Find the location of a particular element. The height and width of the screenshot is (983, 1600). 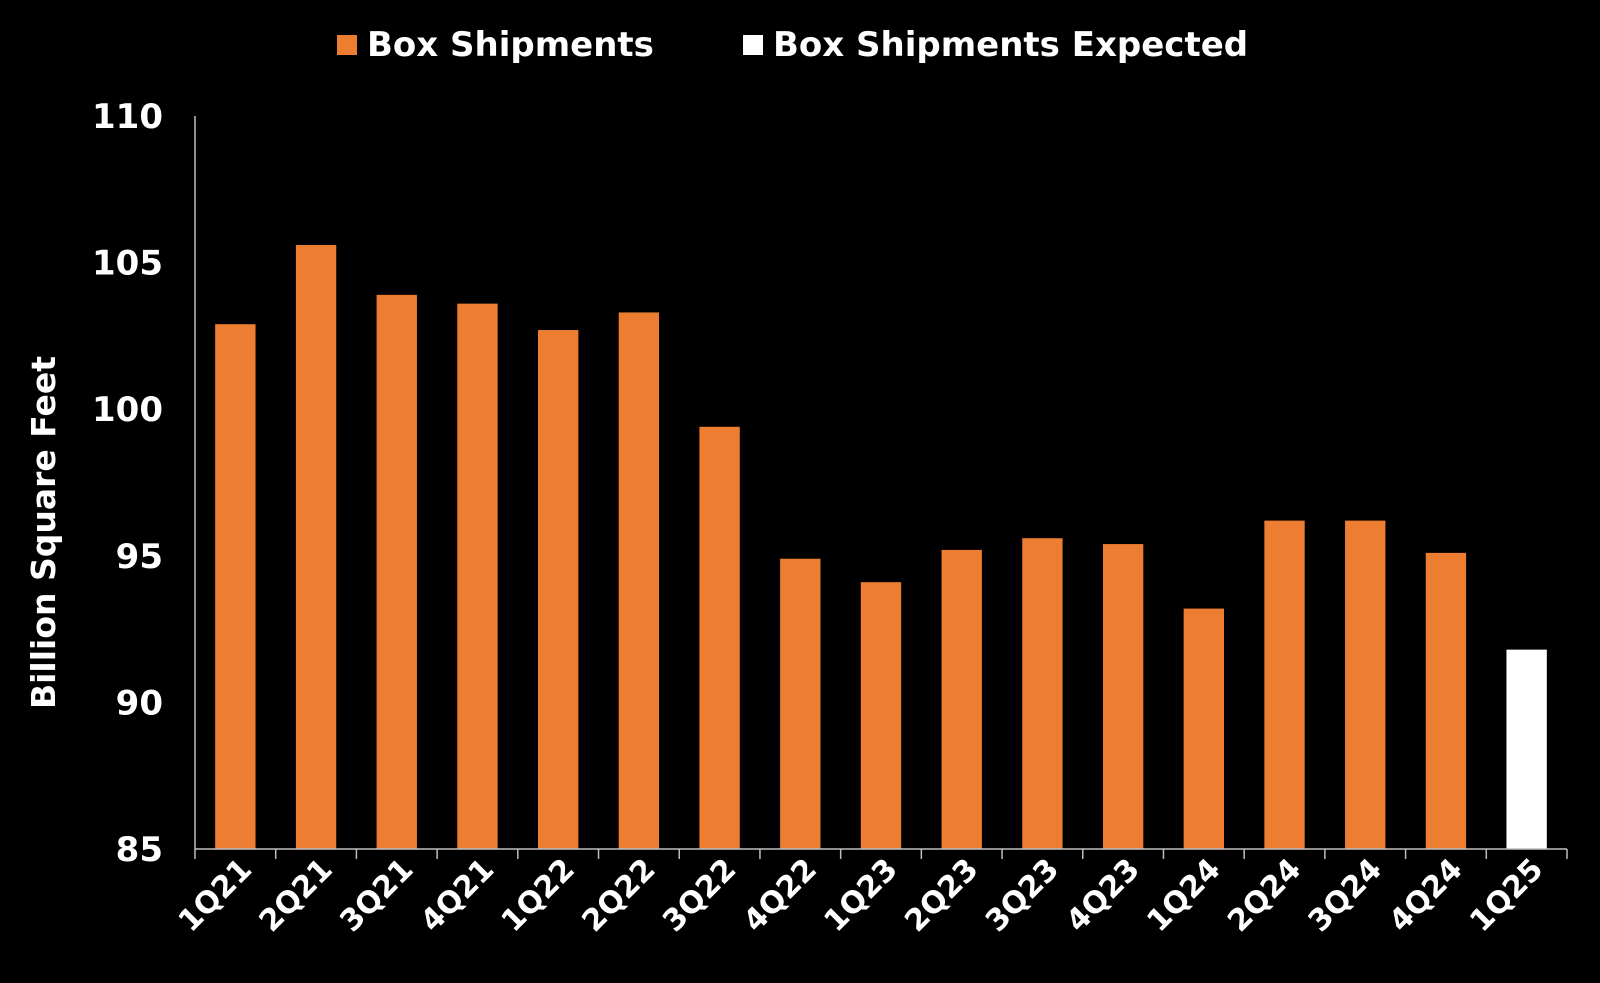

legend-label-box-shipments-expected: Box Shipments Expected is located at coordinates (1010, 45).